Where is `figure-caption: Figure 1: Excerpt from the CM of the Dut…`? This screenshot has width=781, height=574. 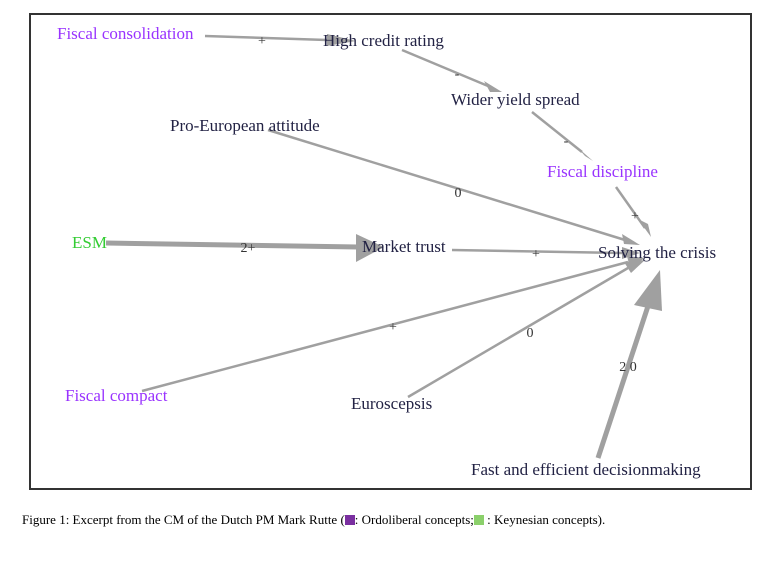
figure-caption: Figure 1: Excerpt from the CM of the Dut… is located at coordinates (392, 520).